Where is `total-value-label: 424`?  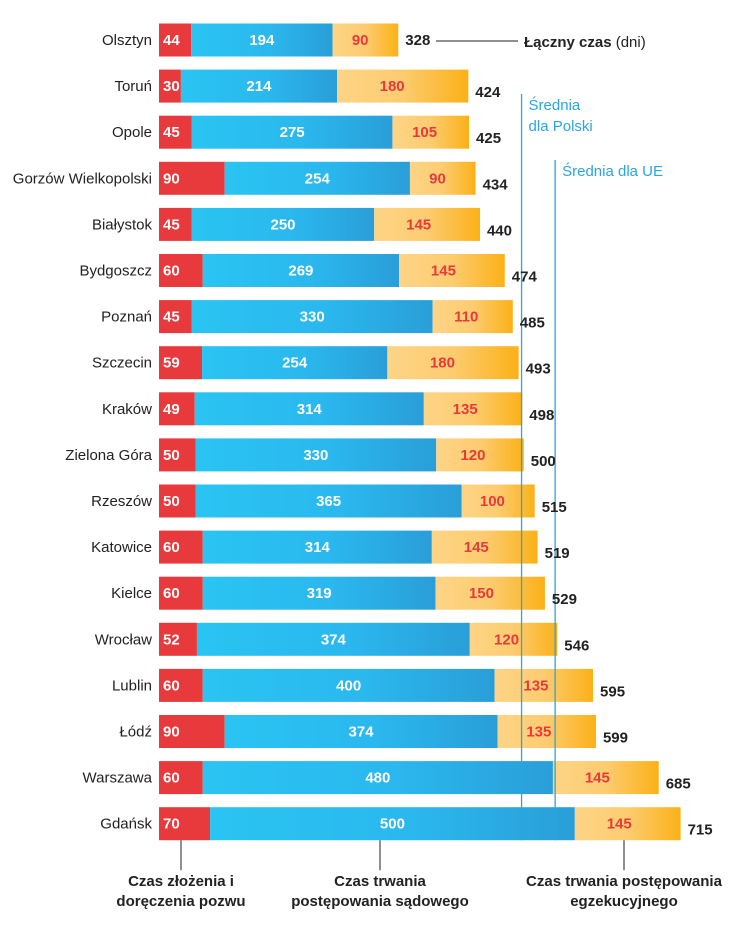 total-value-label: 424 is located at coordinates (488, 92).